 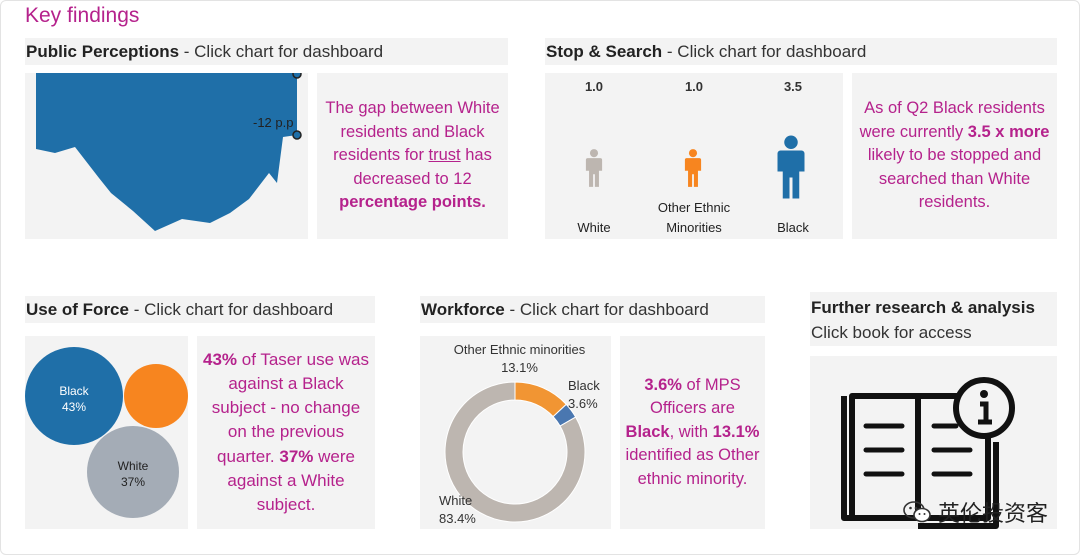 I want to click on workforce-title: Workforce, so click(x=463, y=309).